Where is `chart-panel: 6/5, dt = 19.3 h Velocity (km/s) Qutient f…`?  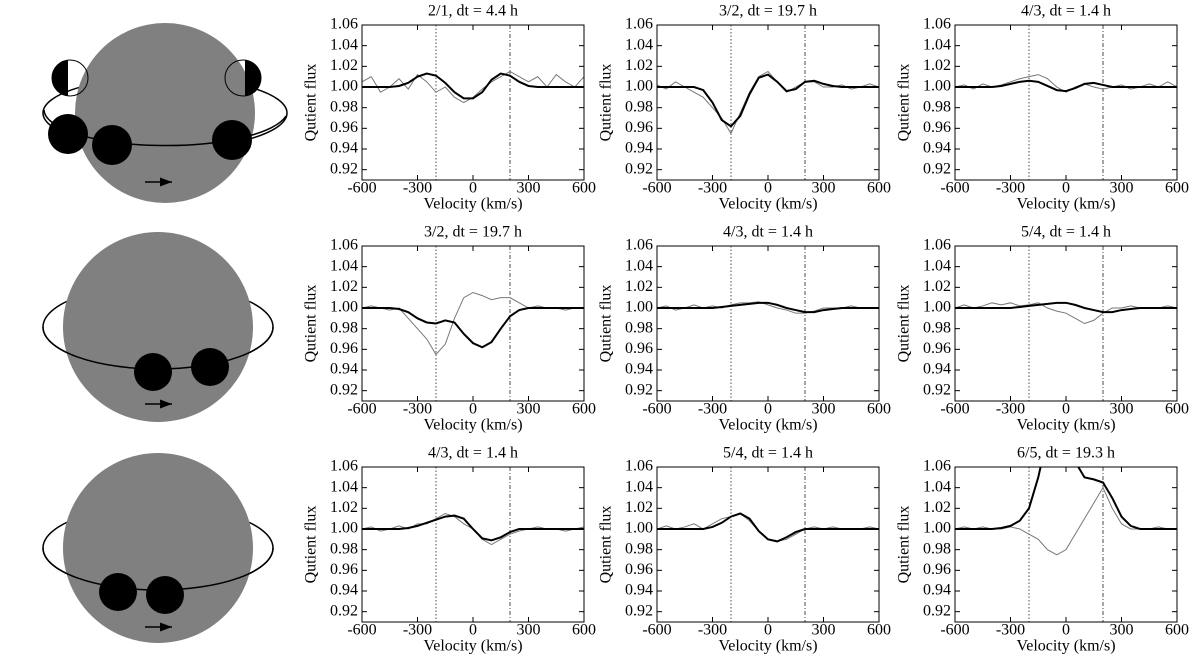
chart-panel: 6/5, dt = 19.3 h Velocity (km/s) Qutient f… is located at coordinates (1042, 550).